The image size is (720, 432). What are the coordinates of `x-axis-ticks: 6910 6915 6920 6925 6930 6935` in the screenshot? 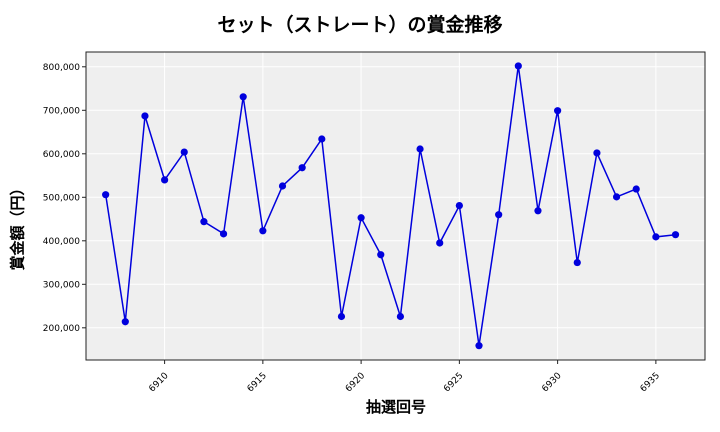 It's located at (404, 377).